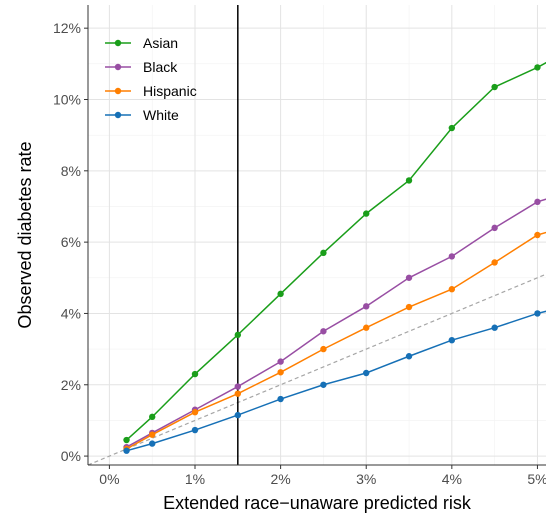  I want to click on x-tick-label: 5%, so click(536, 479).